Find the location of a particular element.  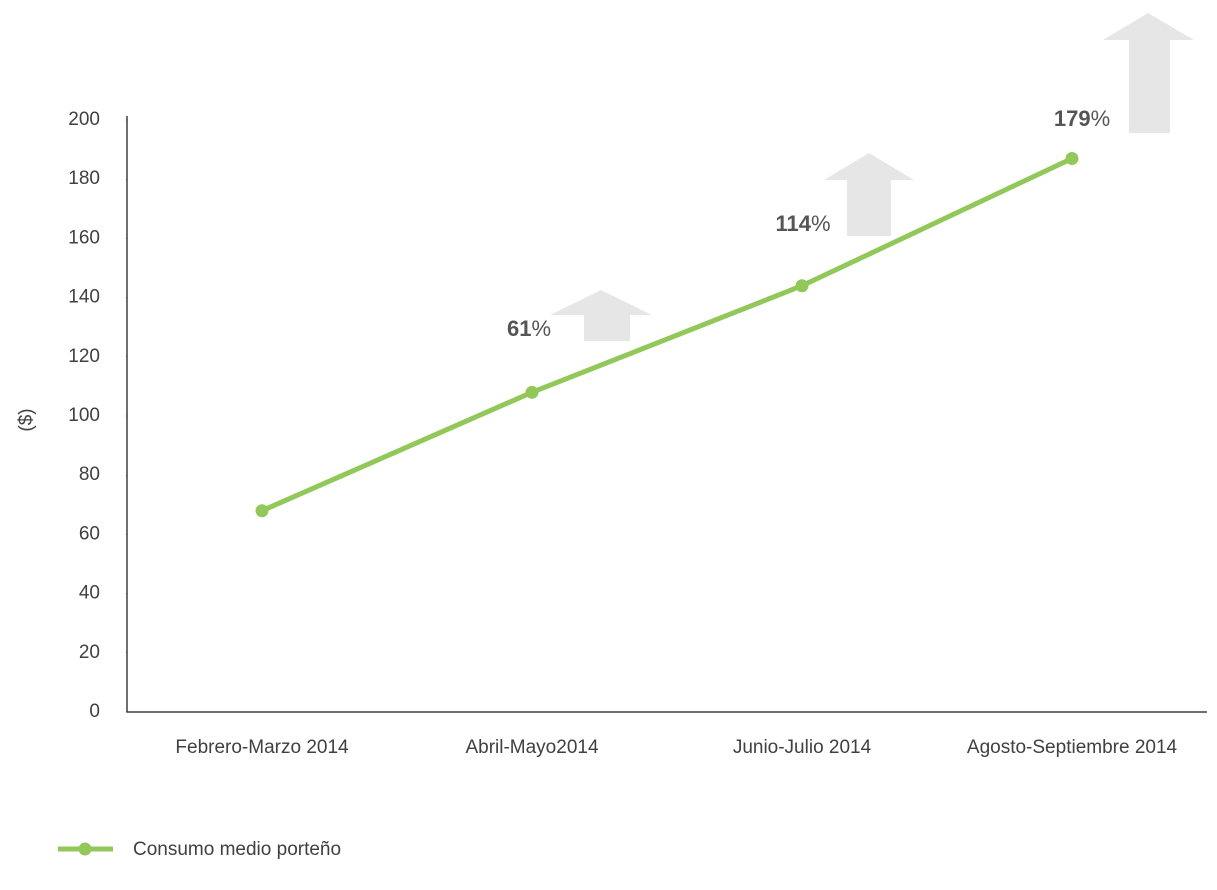

y-tick-label: 40 is located at coordinates (89, 593).